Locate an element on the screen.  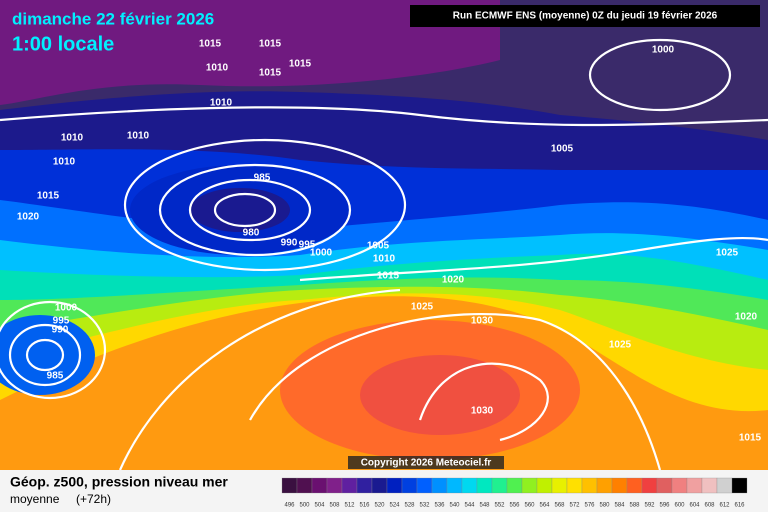
legend-title: Géop. z500, pression niveau mer is located at coordinates (119, 482).